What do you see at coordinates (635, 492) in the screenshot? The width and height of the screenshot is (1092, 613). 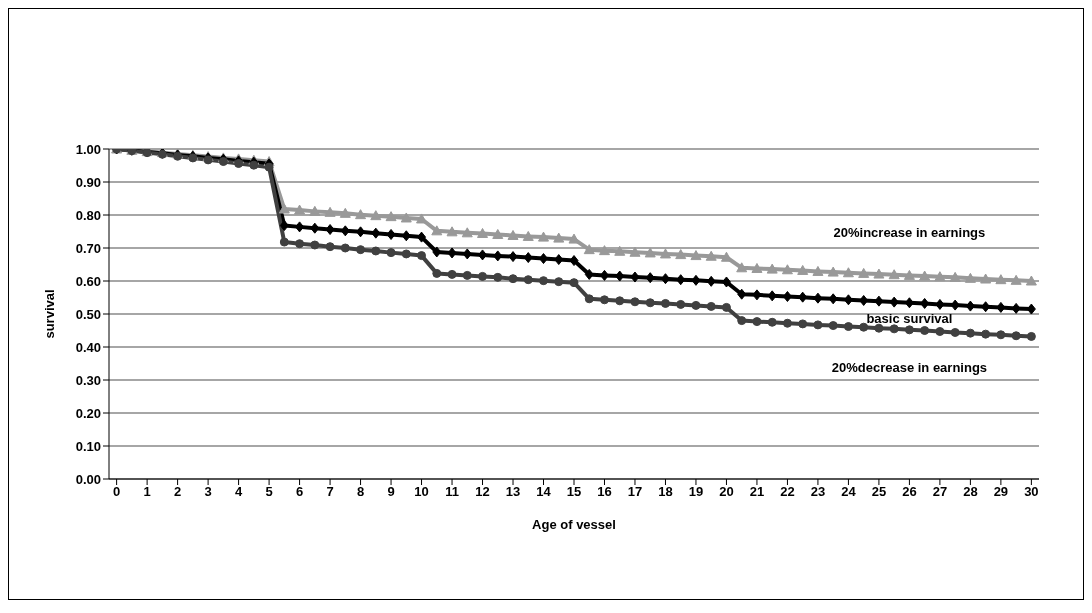 I see `x-tick-label: 17` at bounding box center [635, 492].